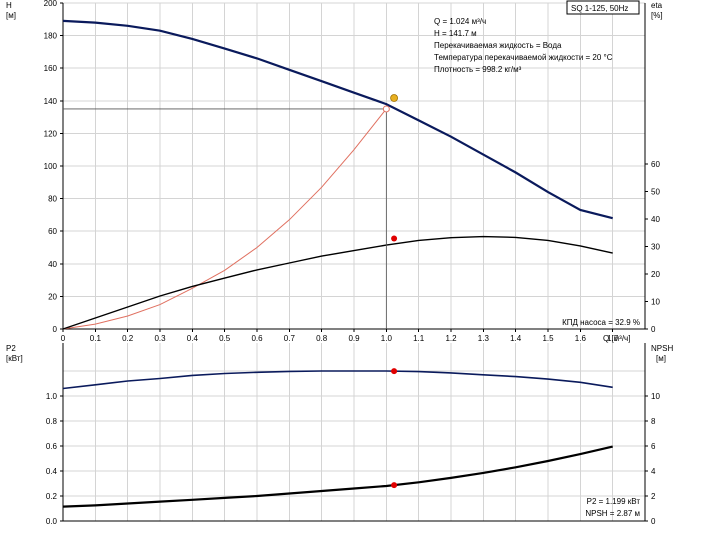 The image size is (704, 533). Describe the element at coordinates (52, 296) in the screenshot. I see `head-tick-label: 20` at that location.